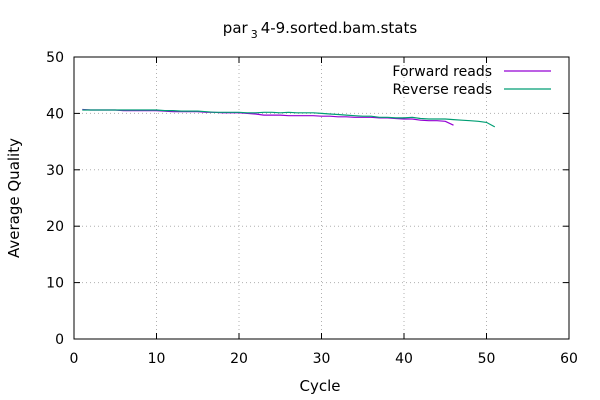  What do you see at coordinates (55, 284) in the screenshot?
I see `y-tick-label: 10` at bounding box center [55, 284].